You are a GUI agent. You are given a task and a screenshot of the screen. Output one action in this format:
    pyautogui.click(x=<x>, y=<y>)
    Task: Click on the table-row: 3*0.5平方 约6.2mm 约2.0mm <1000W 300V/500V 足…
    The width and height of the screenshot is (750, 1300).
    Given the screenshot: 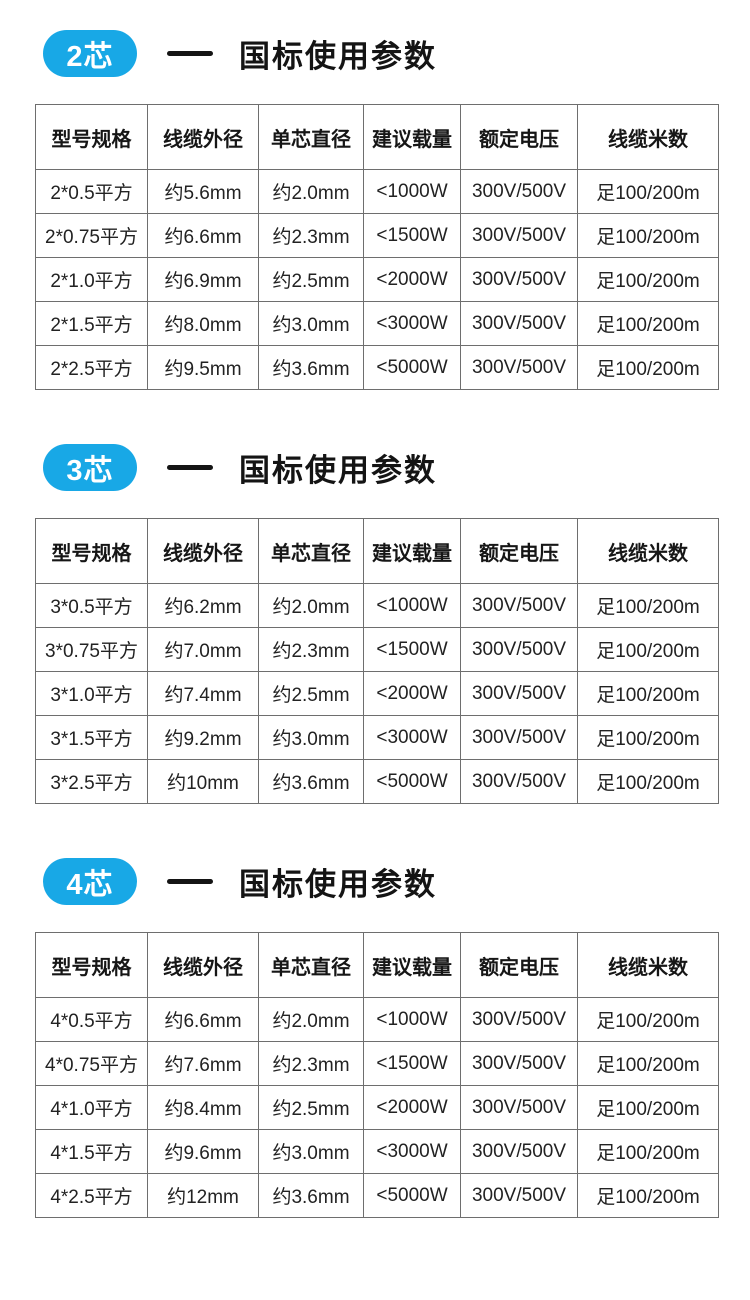 What is the action you would take?
    pyautogui.click(x=377, y=605)
    